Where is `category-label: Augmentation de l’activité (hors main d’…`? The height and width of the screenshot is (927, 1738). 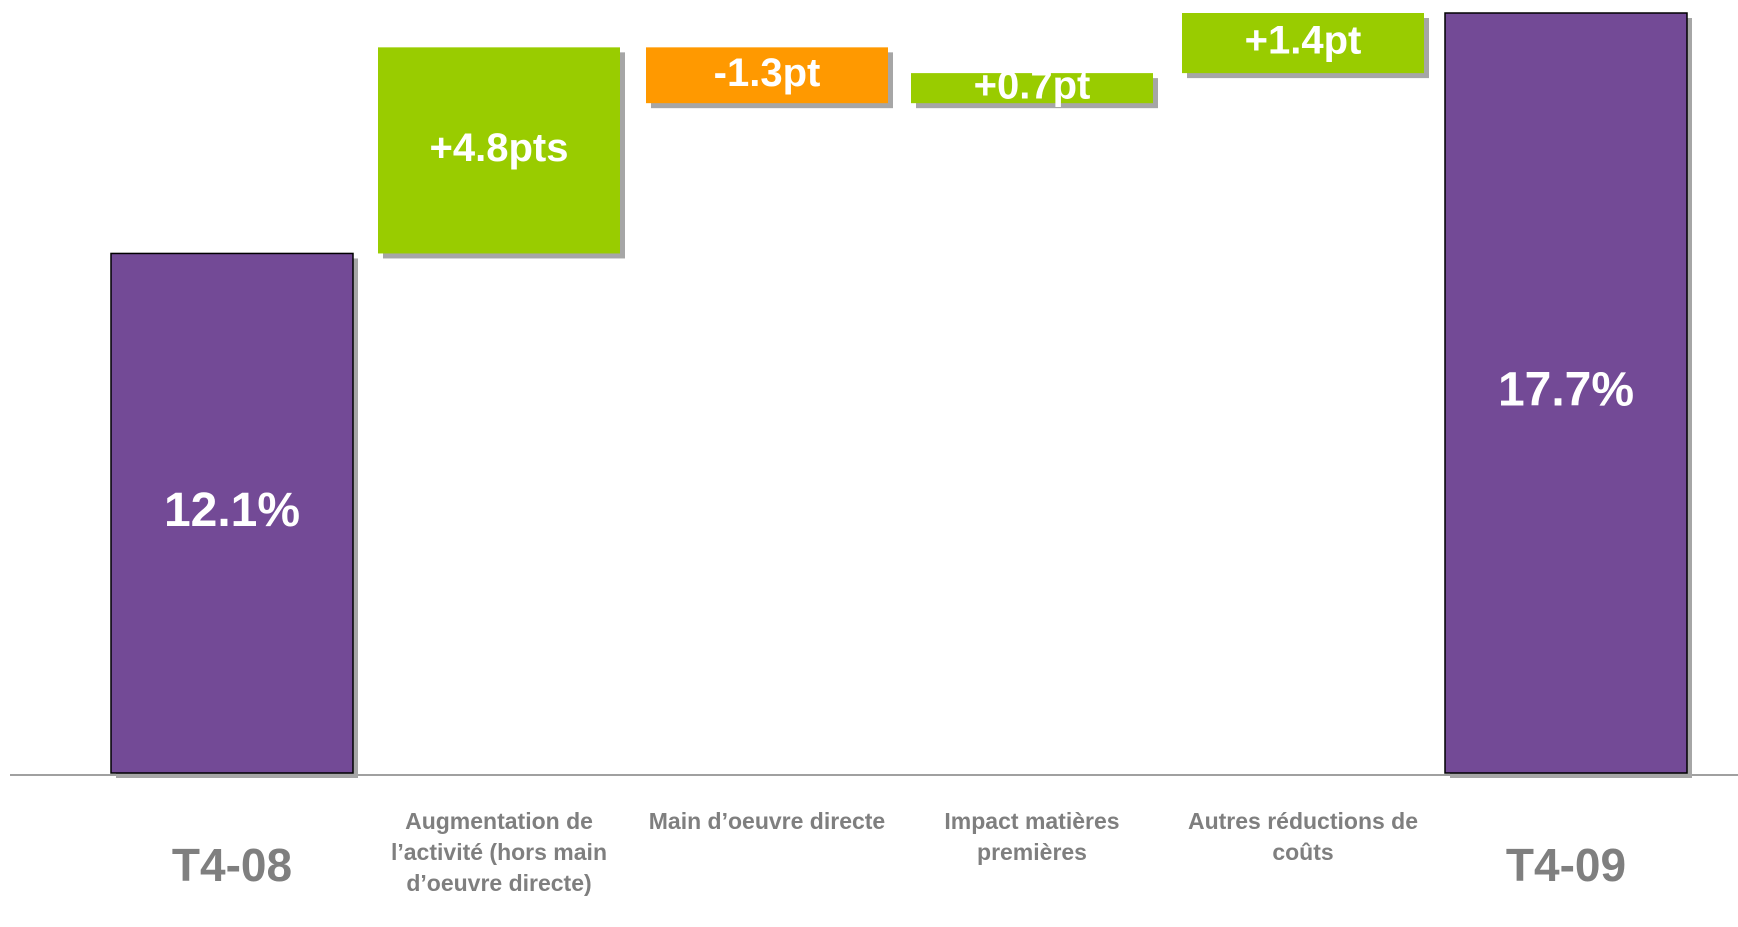 category-label: Augmentation de l’activité (hors main d’… is located at coordinates (498, 852).